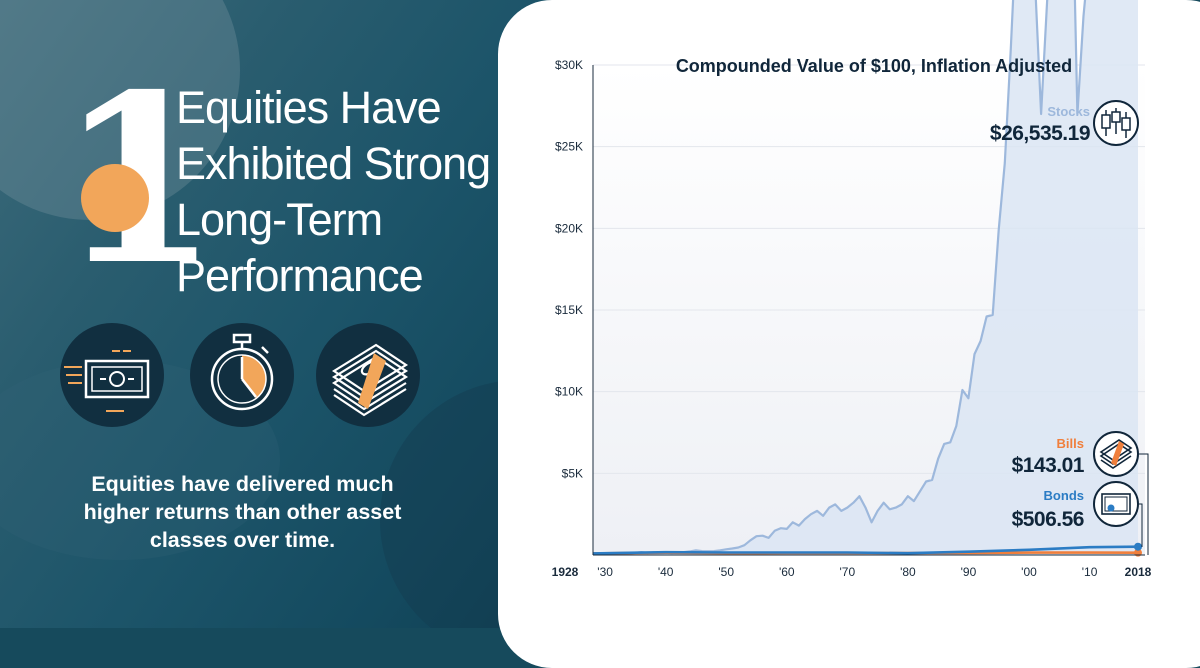  I want to click on y-tick-label: $10K, so click(569, 392).